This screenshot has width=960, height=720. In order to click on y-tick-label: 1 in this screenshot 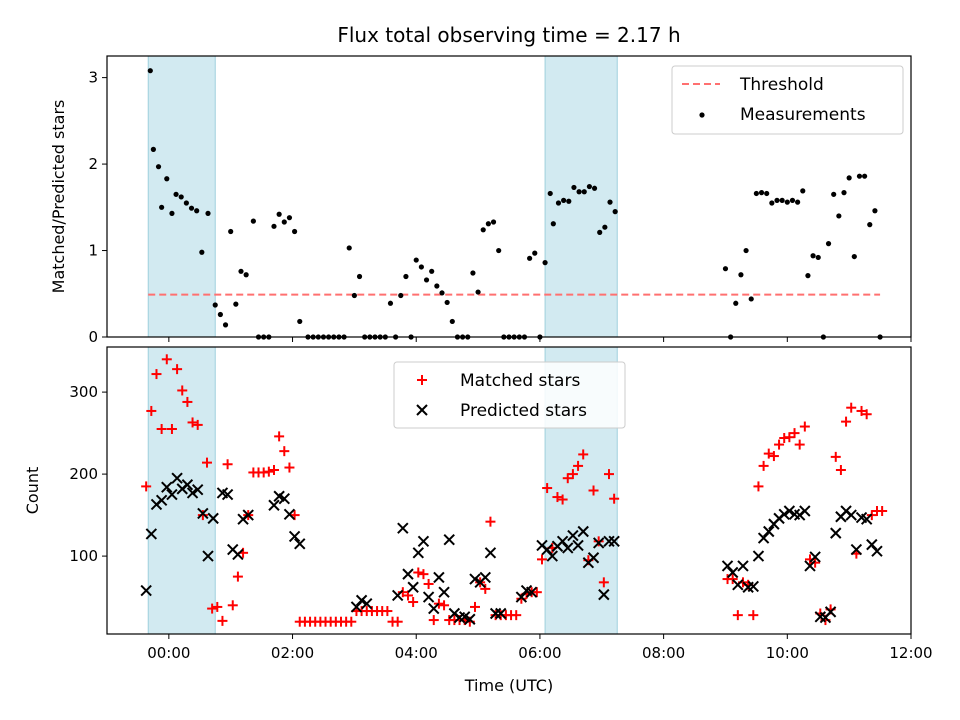, I will do `click(93, 251)`.